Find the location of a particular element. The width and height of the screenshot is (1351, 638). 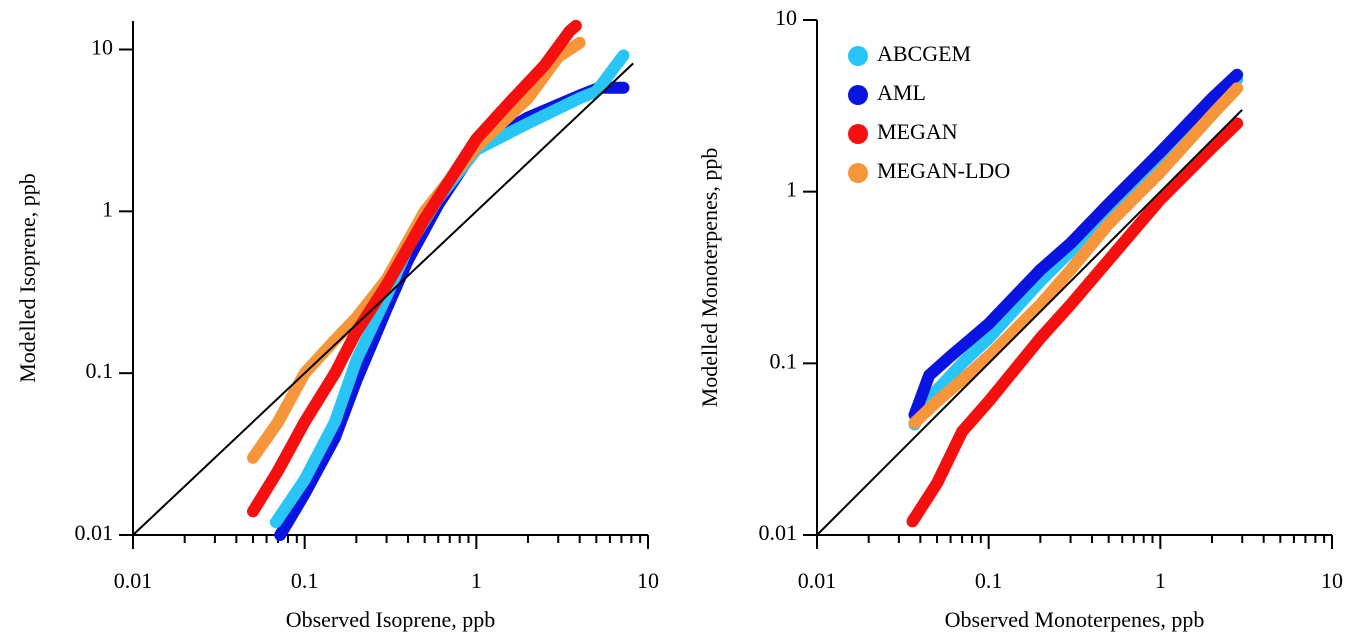

x-axis-label: Observed Monoterpenes, ppb is located at coordinates (1075, 619).